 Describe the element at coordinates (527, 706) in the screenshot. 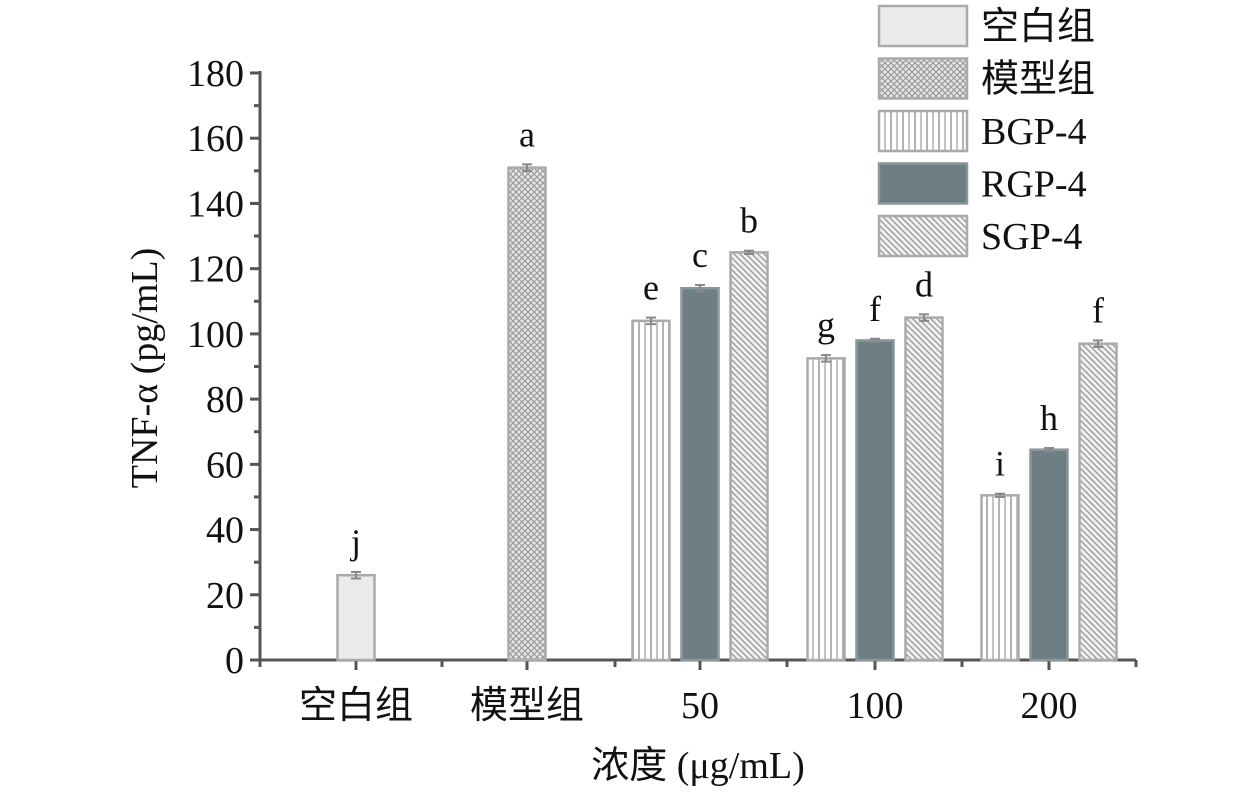

I see `x-tick-label: 模型组` at that location.